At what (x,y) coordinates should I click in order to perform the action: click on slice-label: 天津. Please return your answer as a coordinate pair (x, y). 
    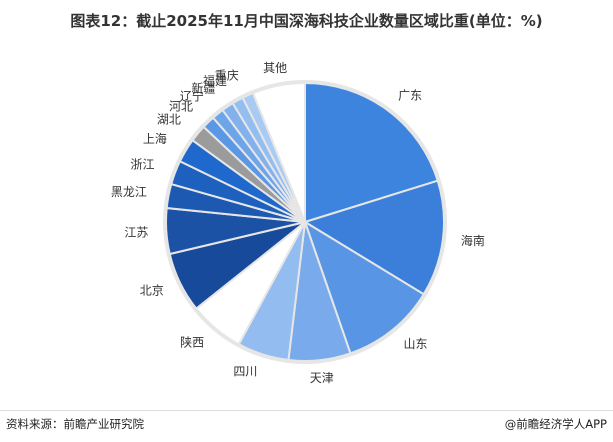
    Looking at the image, I should click on (322, 378).